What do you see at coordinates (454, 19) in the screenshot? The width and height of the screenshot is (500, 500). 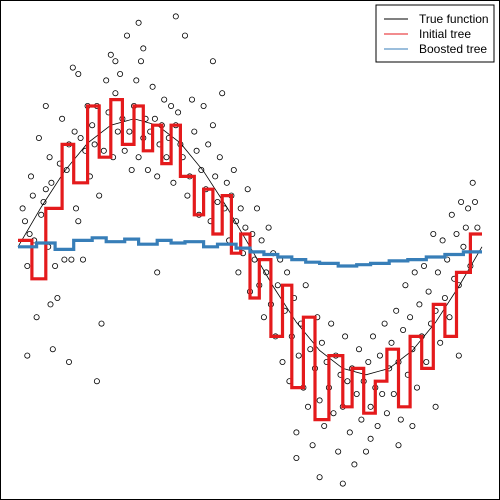 I see `legend-label-true-function: True function` at bounding box center [454, 19].